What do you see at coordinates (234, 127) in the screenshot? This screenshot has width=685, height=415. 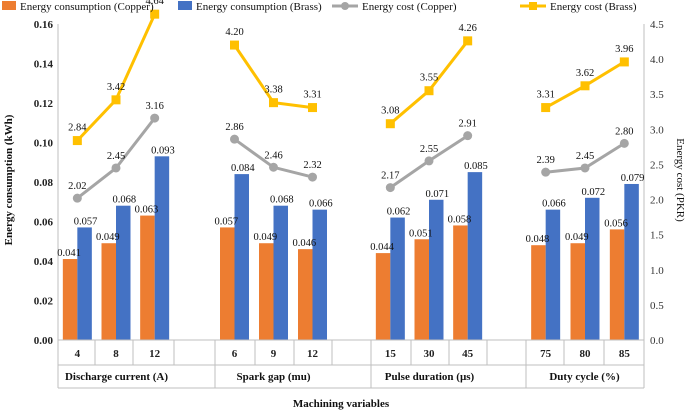 I see `copper-cost-label: 2.86` at bounding box center [234, 127].